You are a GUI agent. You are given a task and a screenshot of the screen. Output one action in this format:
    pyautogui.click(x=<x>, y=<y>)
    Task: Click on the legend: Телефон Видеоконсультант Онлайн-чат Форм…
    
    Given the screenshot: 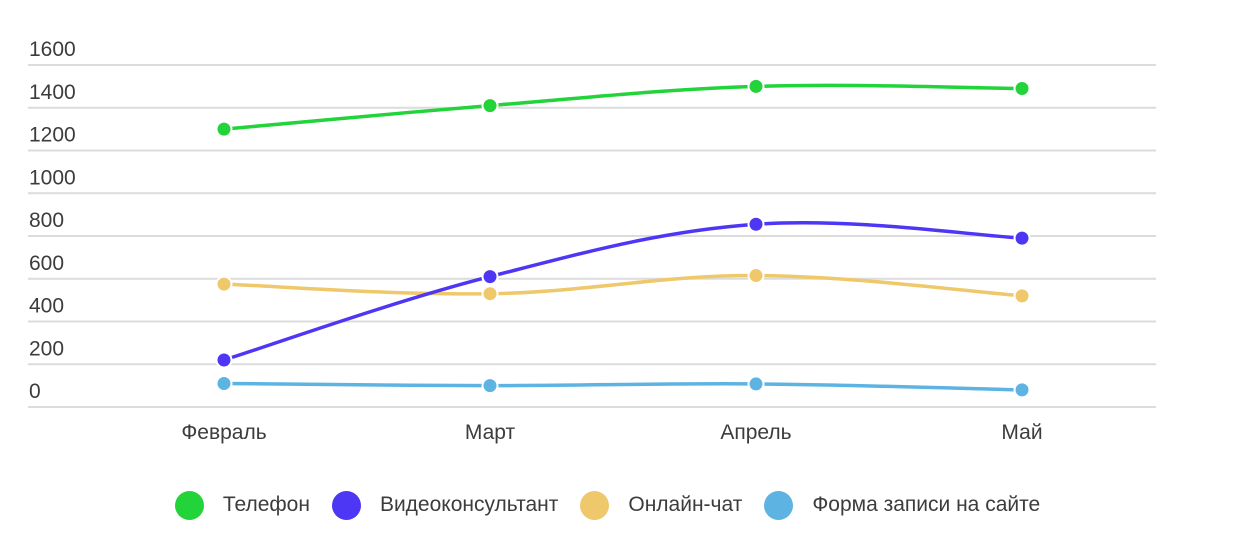 What is the action you would take?
    pyautogui.click(x=618, y=505)
    